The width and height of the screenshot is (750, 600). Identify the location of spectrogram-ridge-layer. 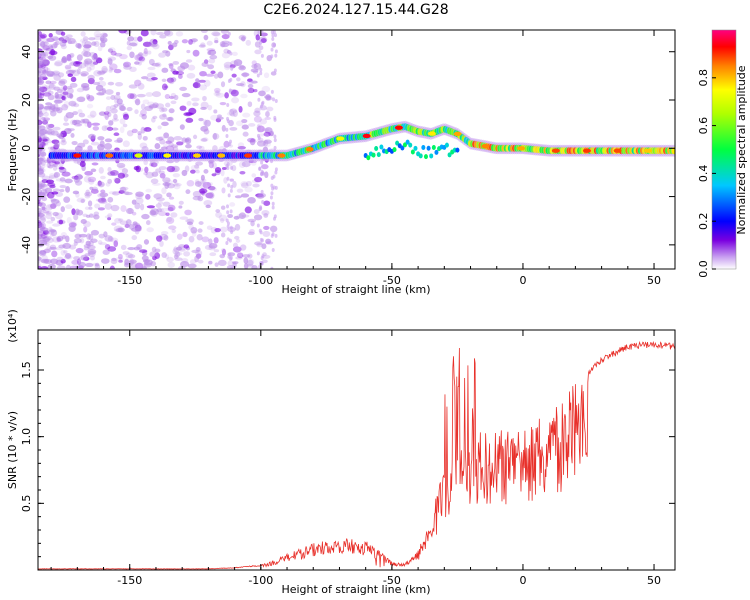
(361, 141).